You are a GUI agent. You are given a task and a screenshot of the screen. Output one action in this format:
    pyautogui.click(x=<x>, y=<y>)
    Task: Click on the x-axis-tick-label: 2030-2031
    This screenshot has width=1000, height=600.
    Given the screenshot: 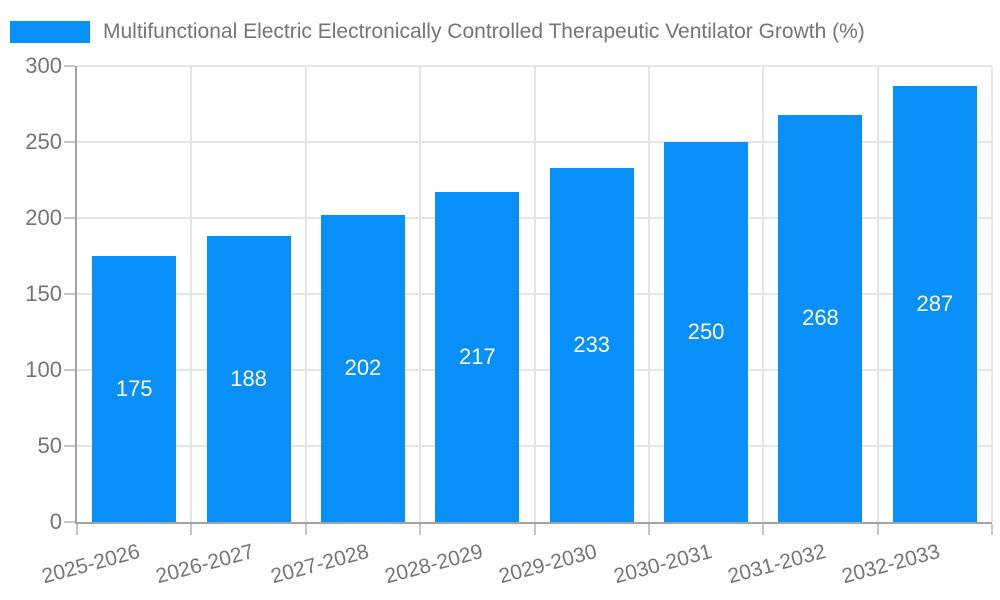 What is the action you would take?
    pyautogui.click(x=663, y=564)
    